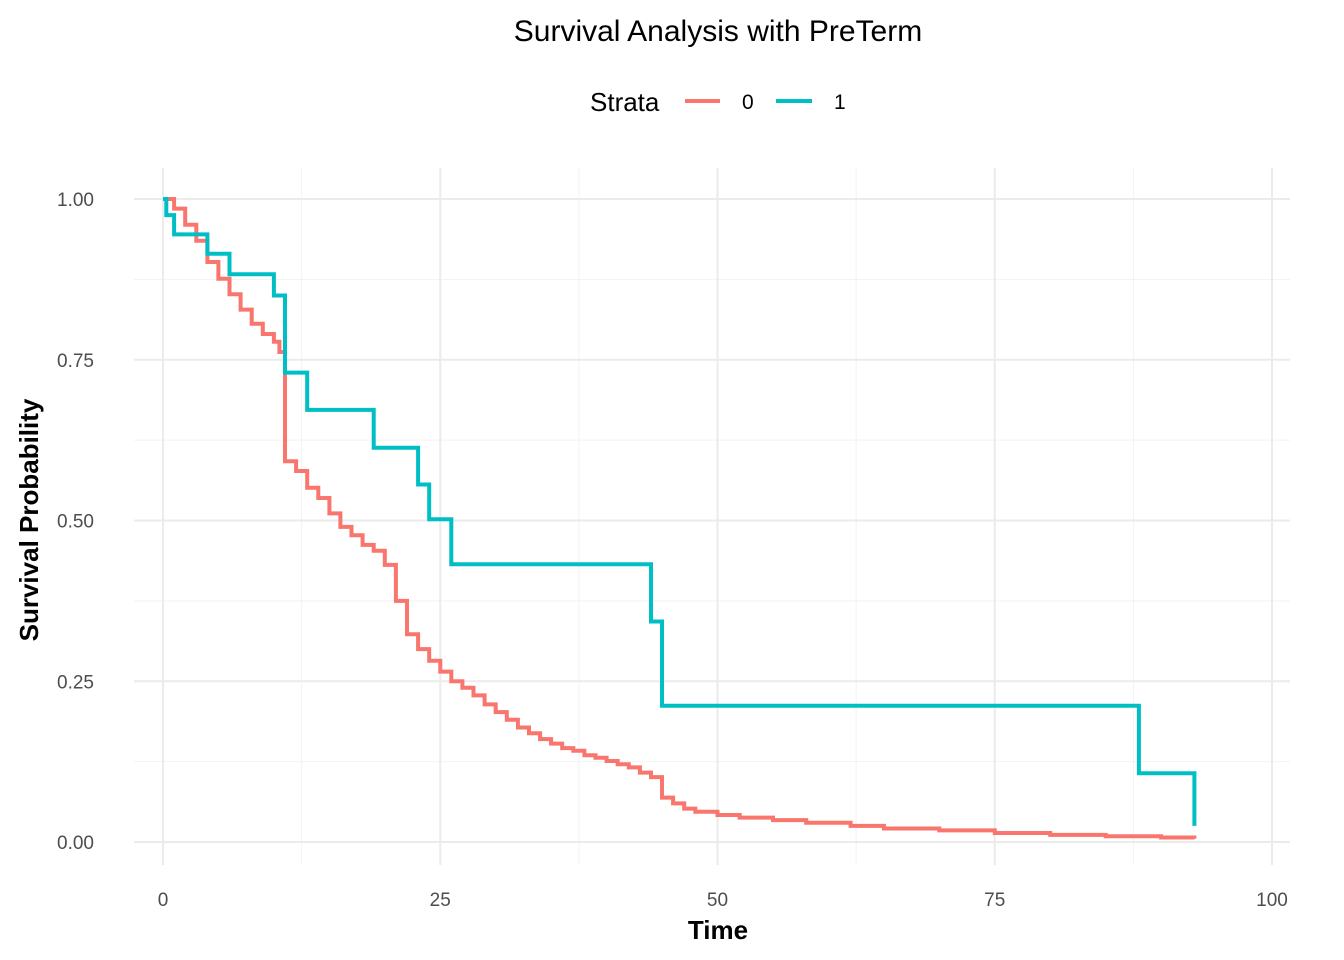  What do you see at coordinates (717, 900) in the screenshot?
I see `x-tick-label: 50` at bounding box center [717, 900].